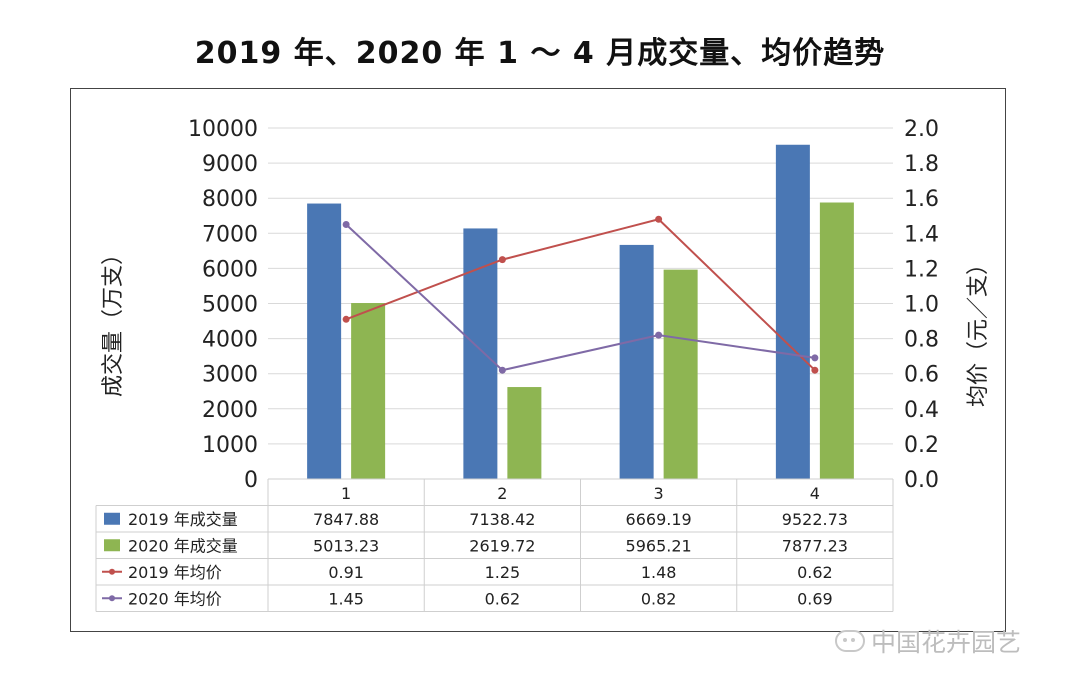 The image size is (1080, 689). What do you see at coordinates (921, 164) in the screenshot?
I see `right-tick-label: 1.8` at bounding box center [921, 164].